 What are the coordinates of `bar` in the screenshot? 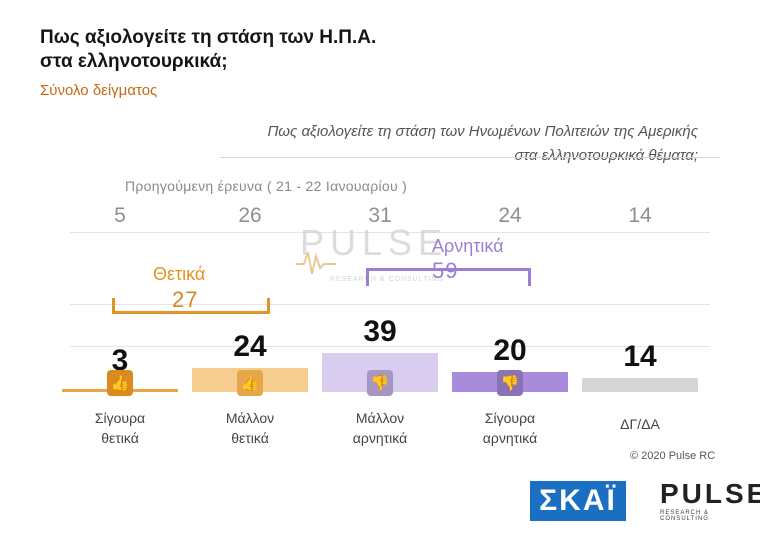 It's located at (640, 385).